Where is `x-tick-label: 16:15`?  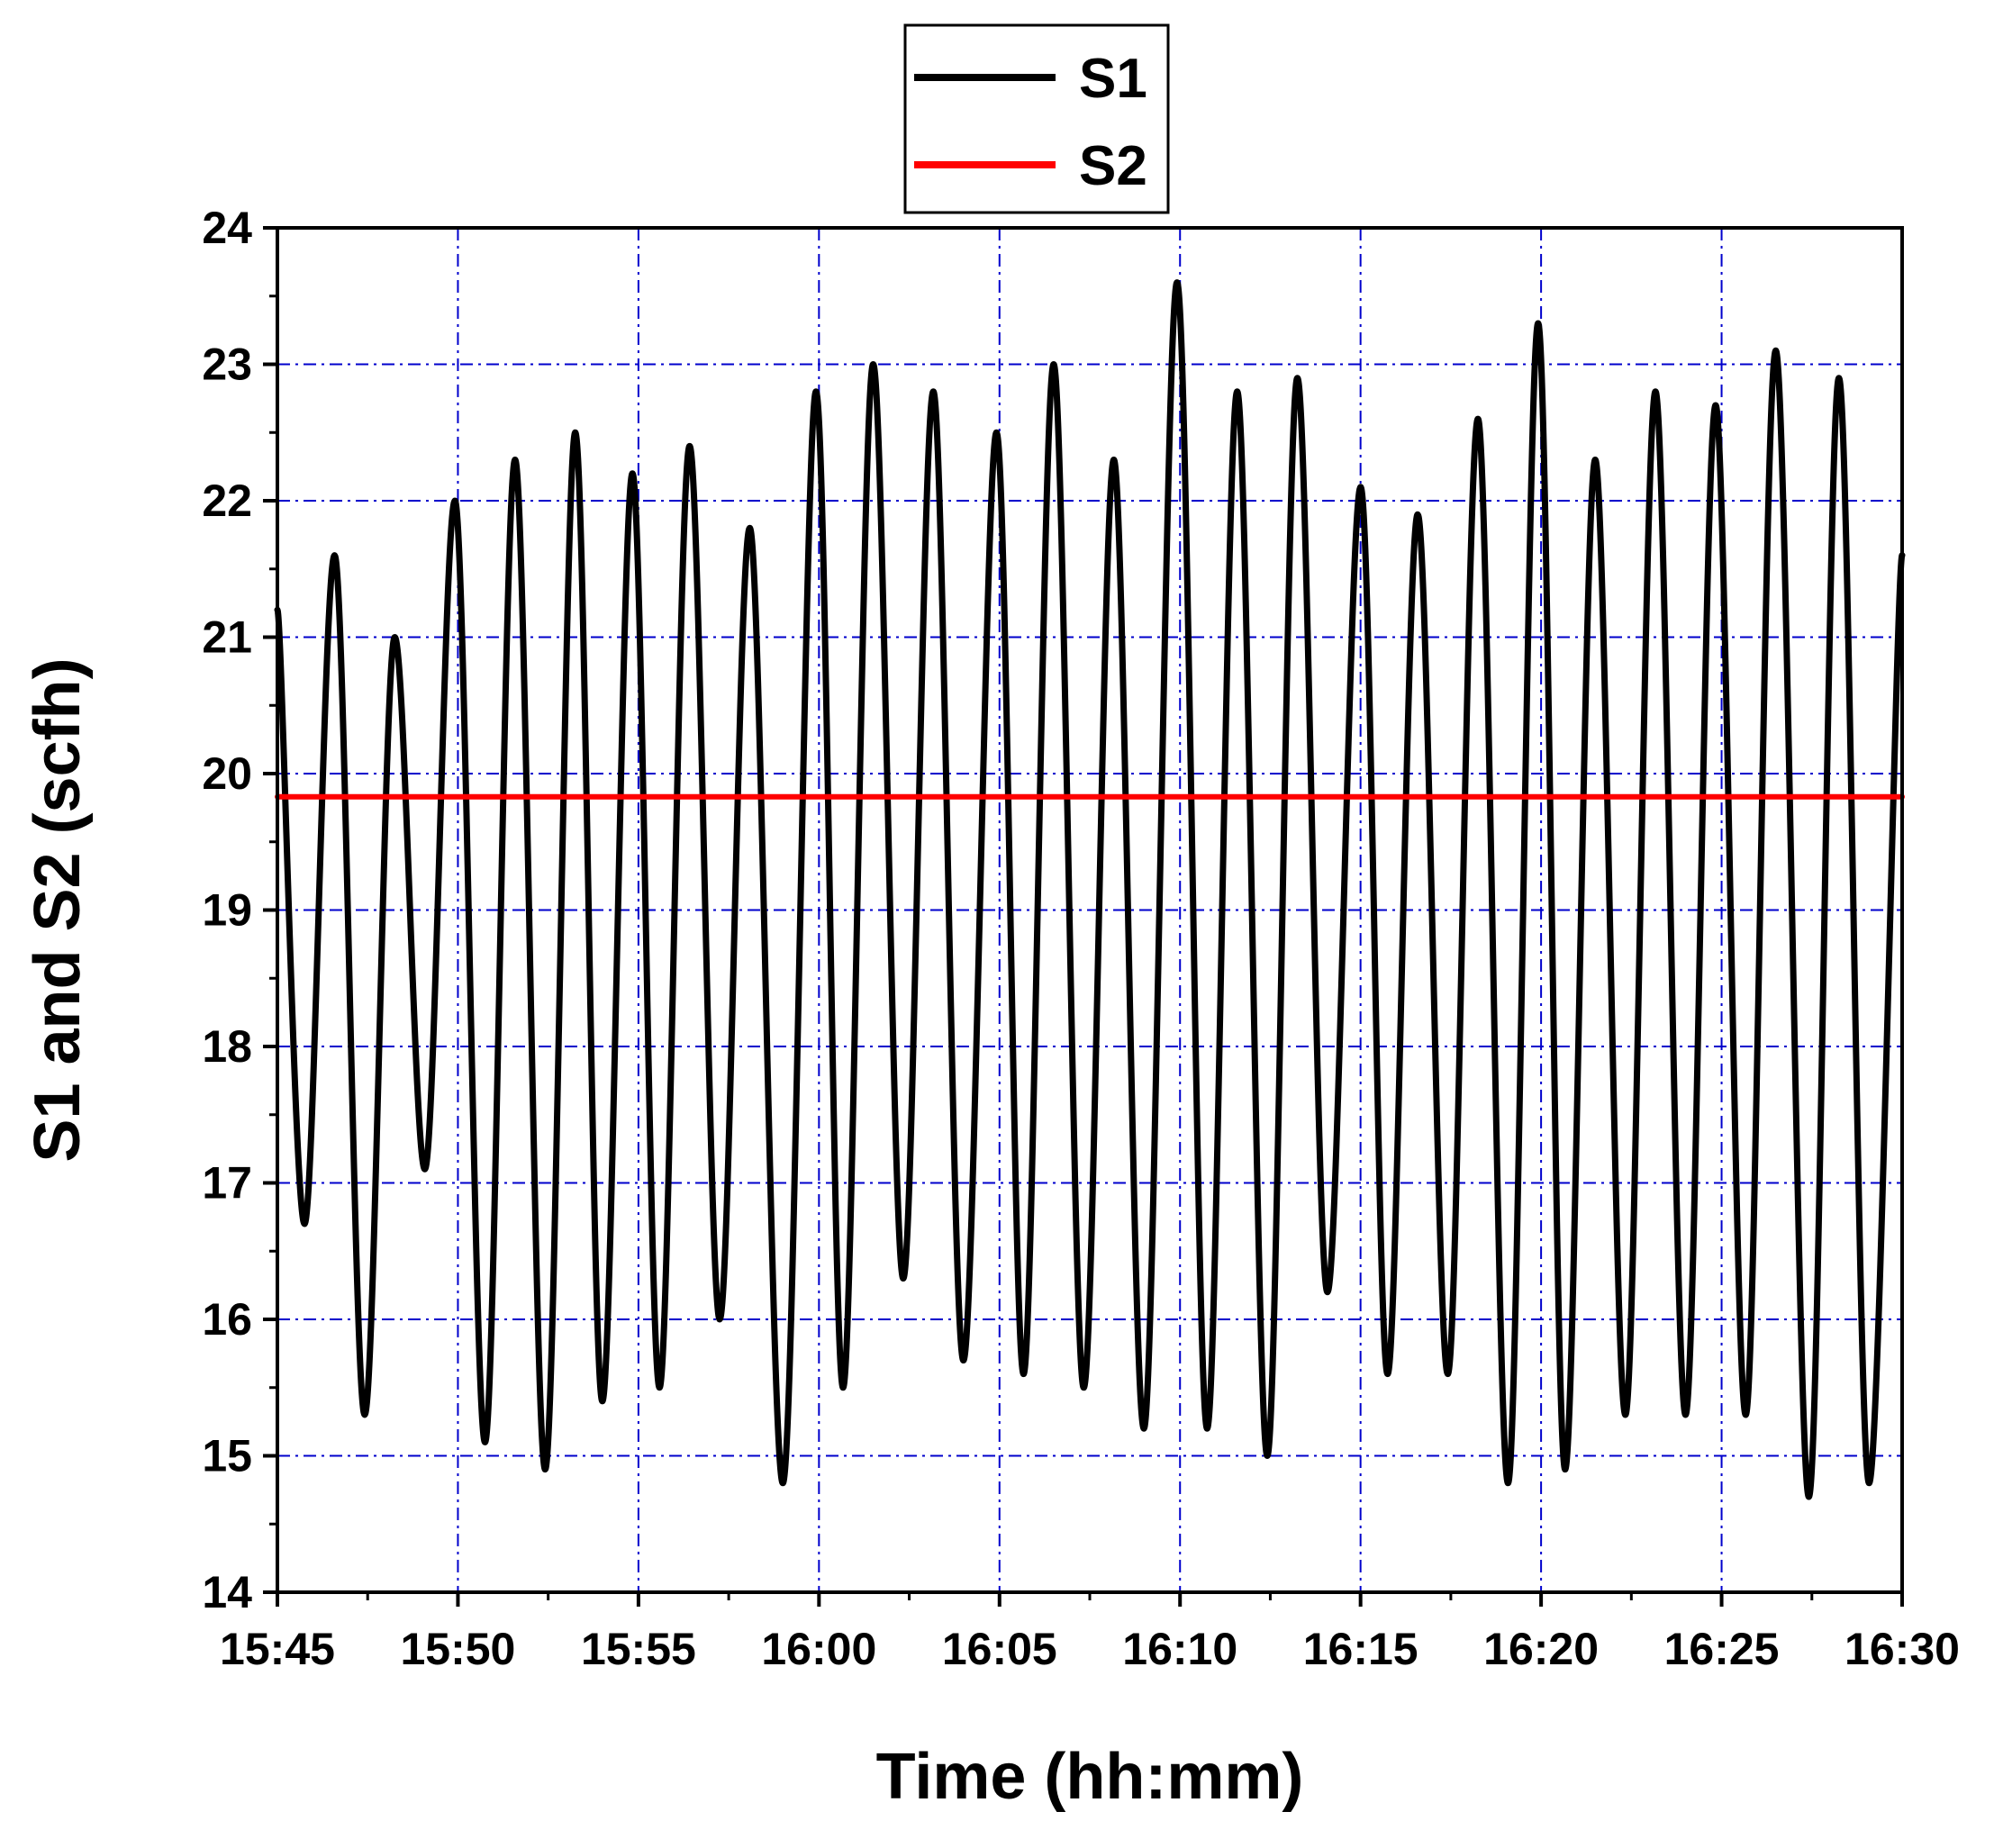
x-tick-label: 16:15 is located at coordinates (1360, 1649).